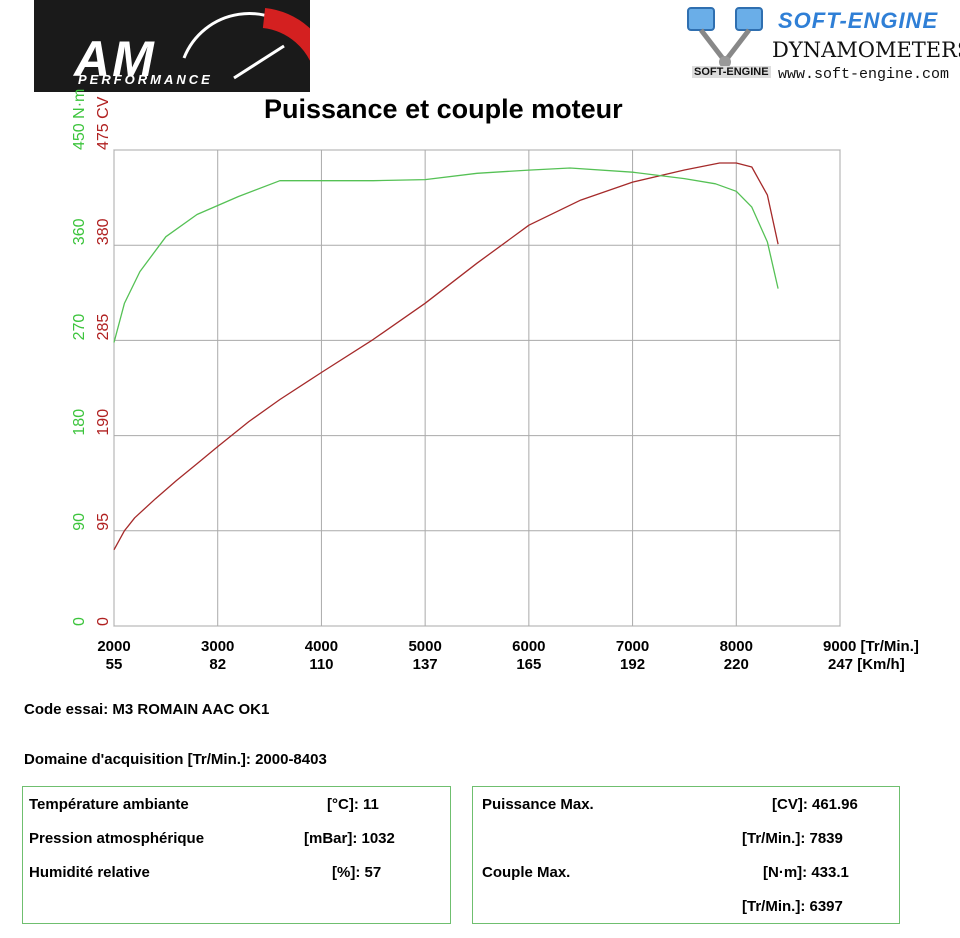 The height and width of the screenshot is (938, 960). What do you see at coordinates (866, 664) in the screenshot?
I see `x2-tick-label: 247 [Km/h]` at bounding box center [866, 664].